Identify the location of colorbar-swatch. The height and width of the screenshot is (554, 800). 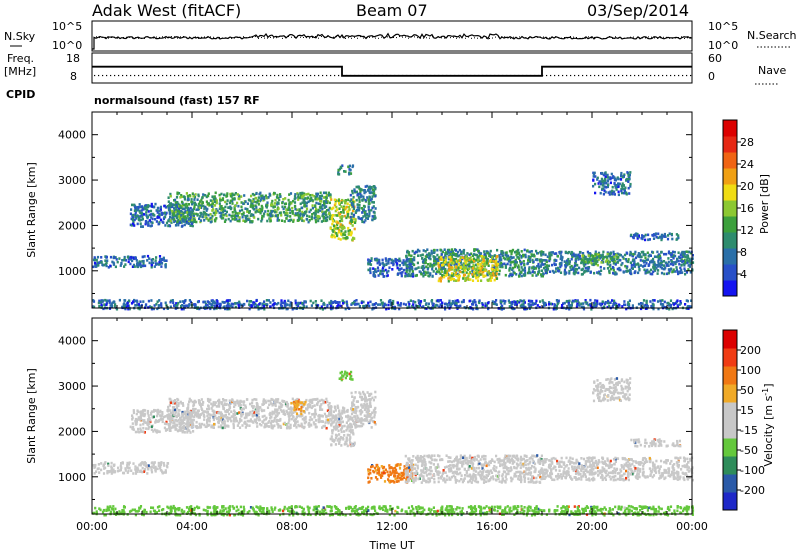
(730, 176).